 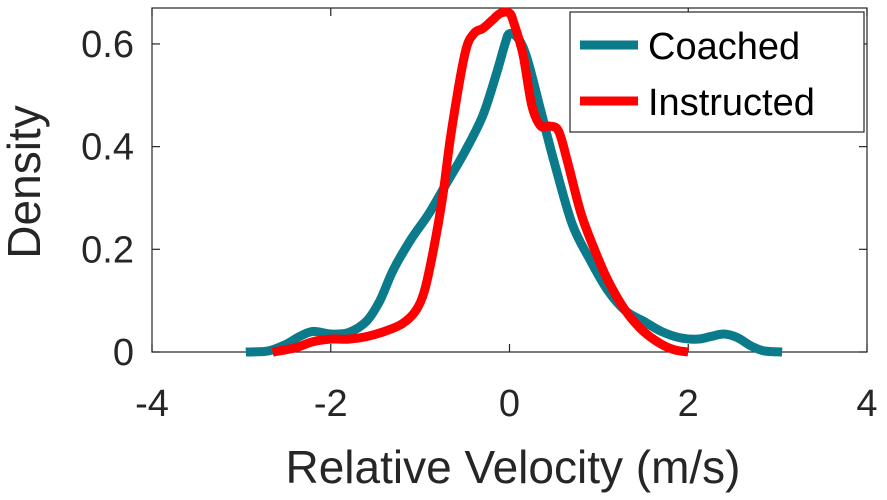 I want to click on legend-label-coached: Coached, so click(x=724, y=47).